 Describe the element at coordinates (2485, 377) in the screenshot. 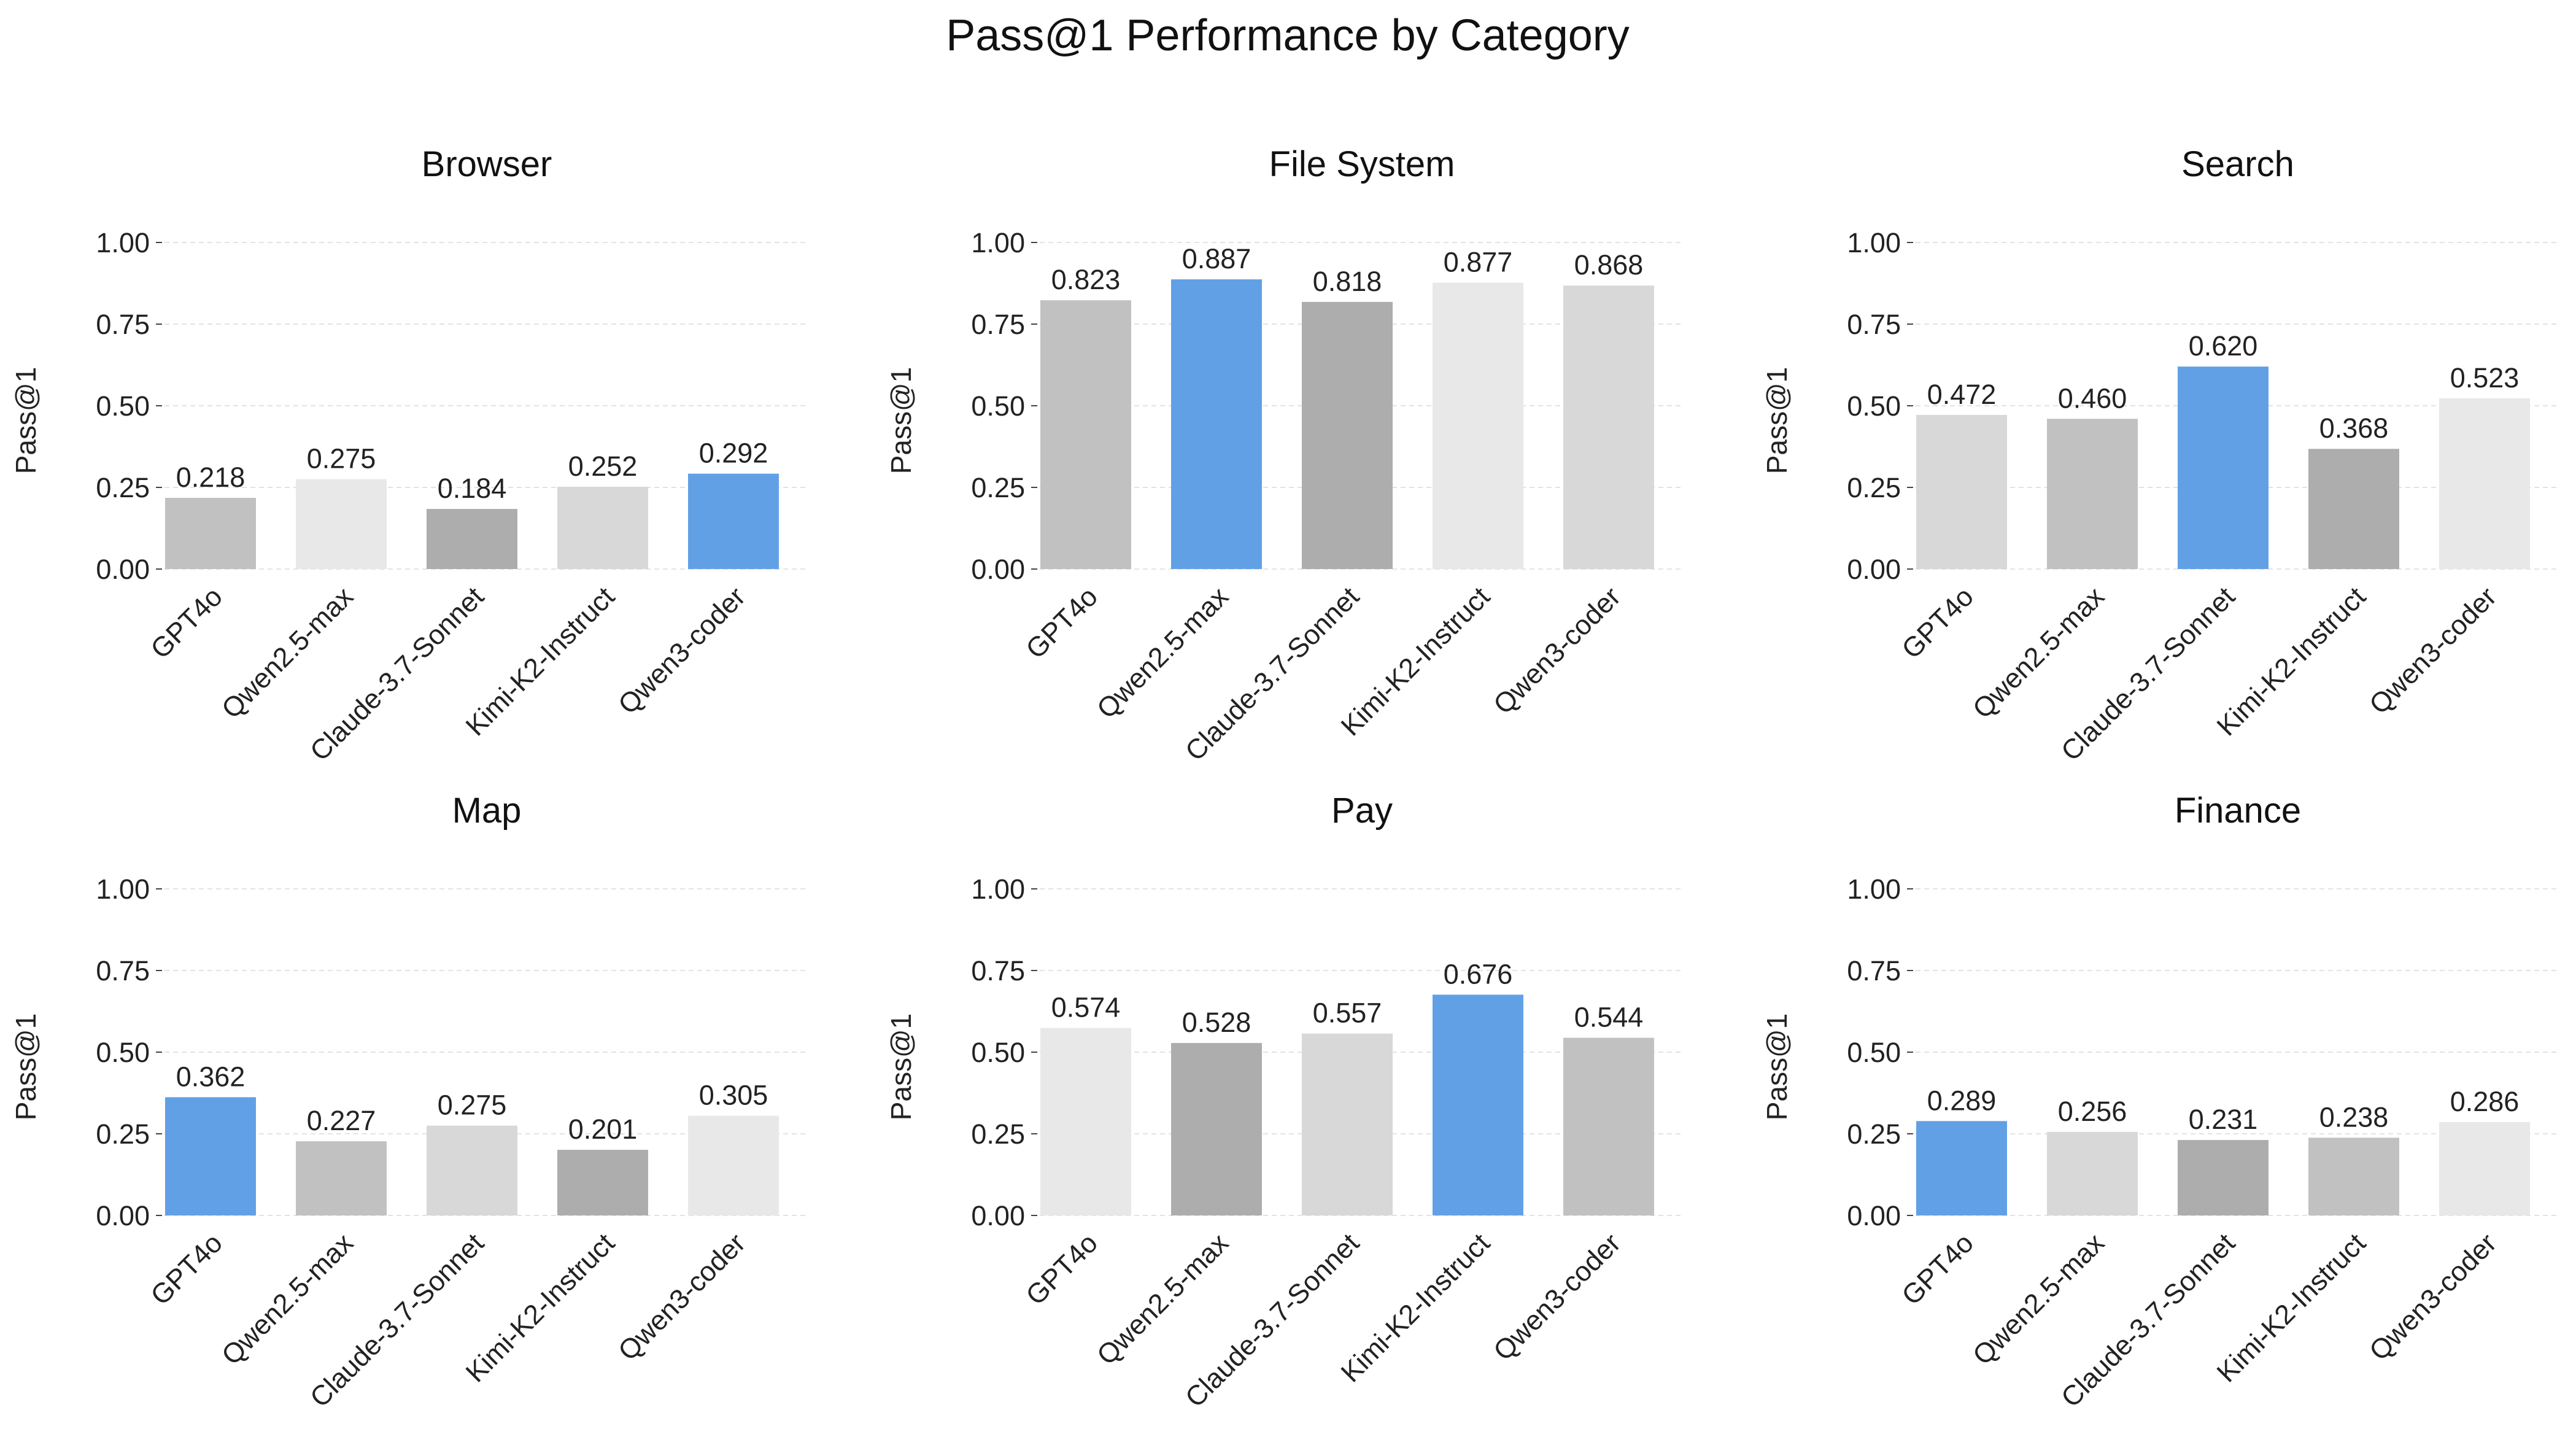

I see `data-label: 0.523` at that location.